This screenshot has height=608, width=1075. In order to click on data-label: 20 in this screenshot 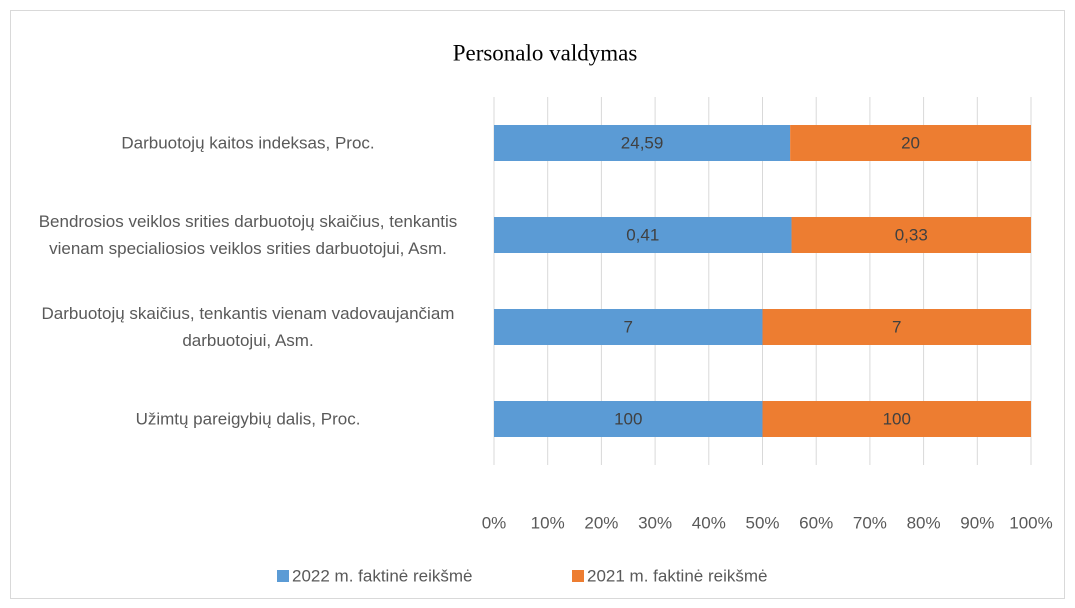, I will do `click(910, 142)`.